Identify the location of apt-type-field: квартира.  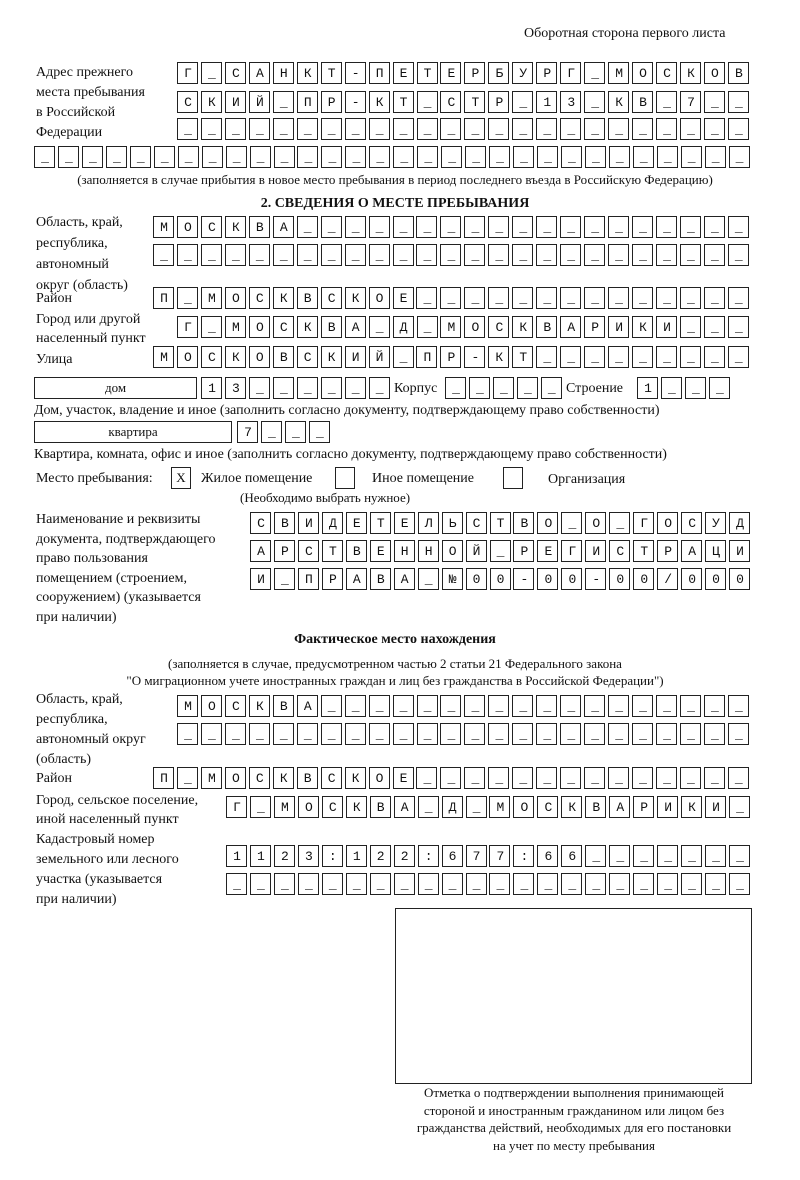
(133, 432).